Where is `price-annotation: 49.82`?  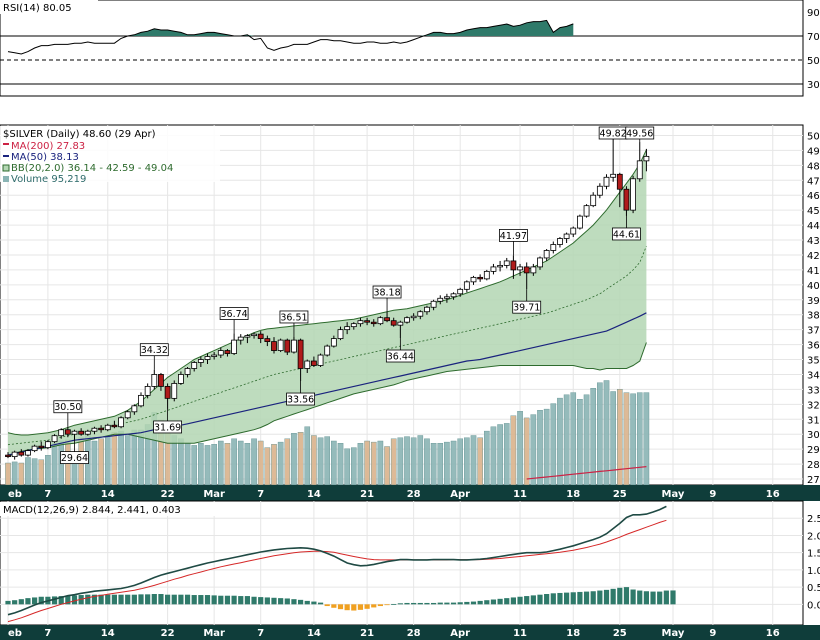 price-annotation: 49.82 is located at coordinates (613, 133).